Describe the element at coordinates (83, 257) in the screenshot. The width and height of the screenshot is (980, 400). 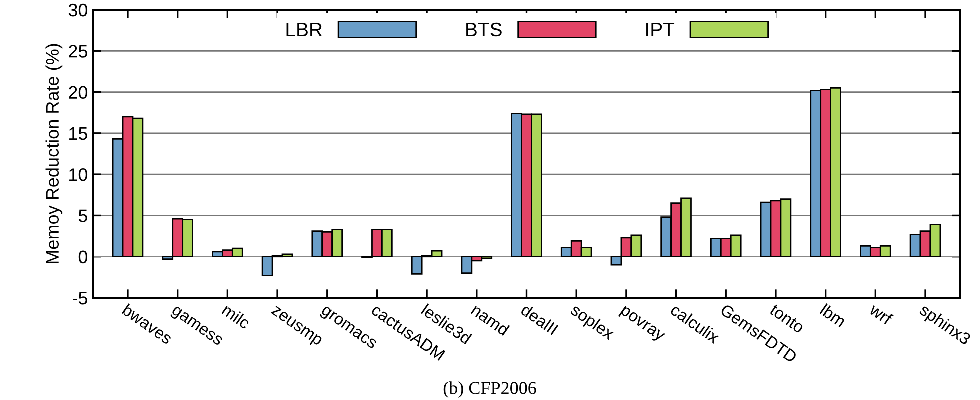
I see `y-tick-label: 0` at that location.